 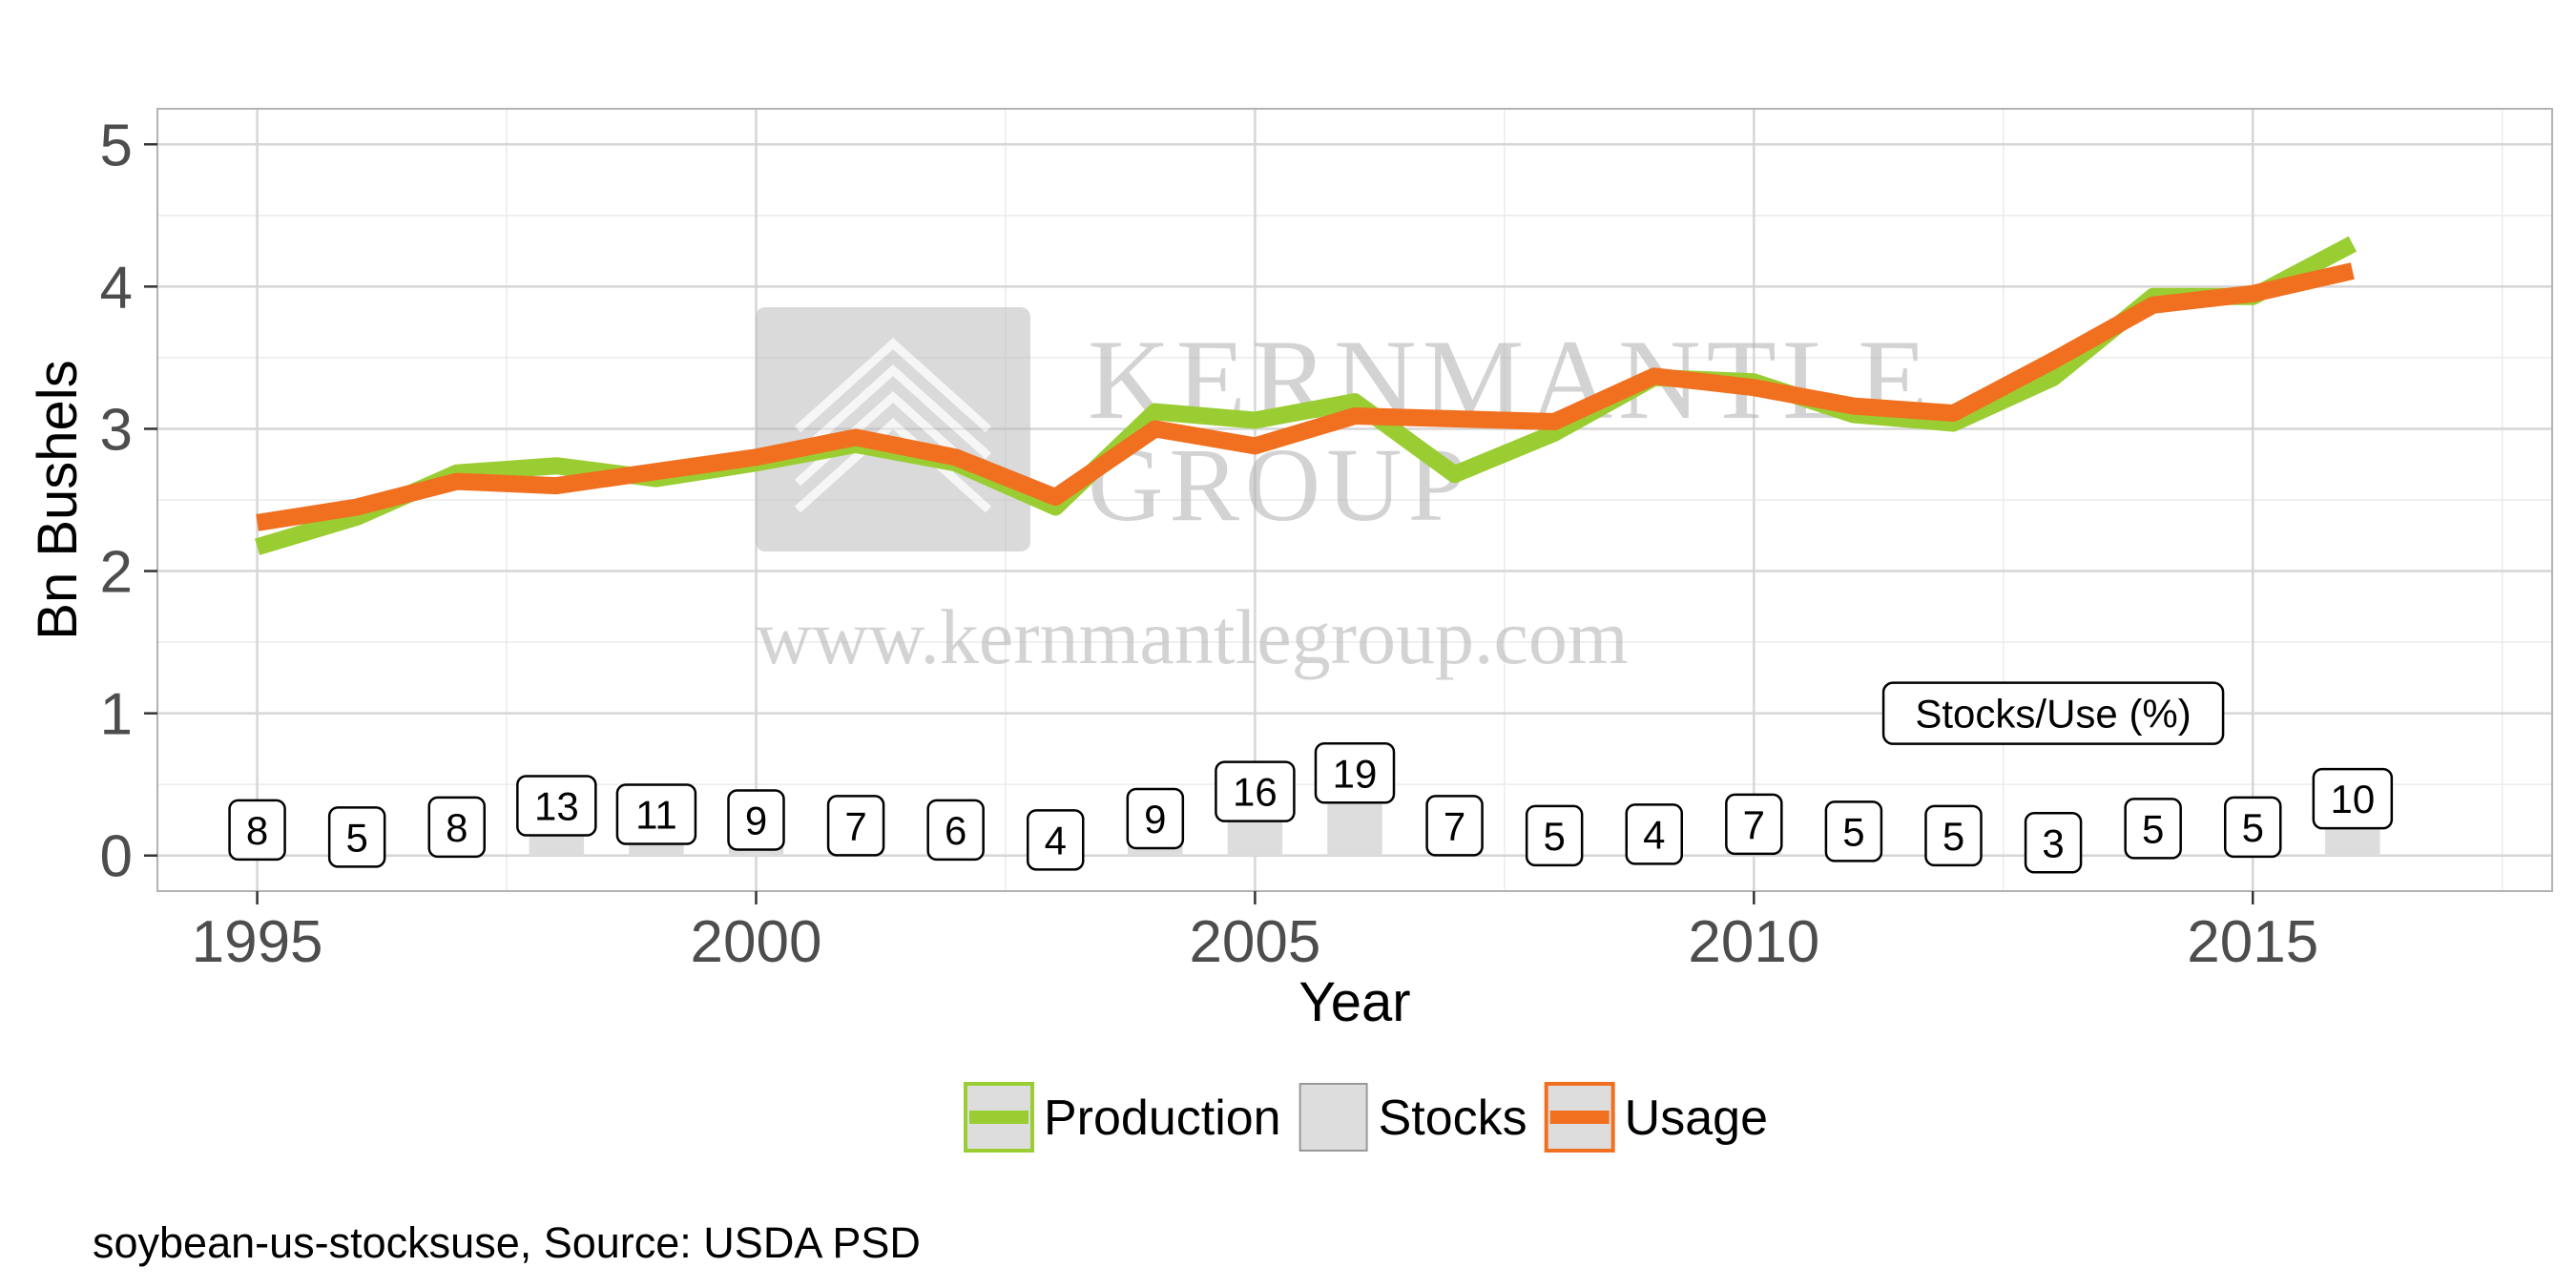 I want to click on stocks-use-label: 19, so click(x=1355, y=773).